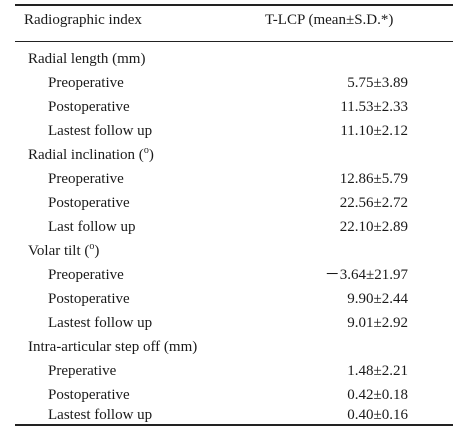 Image resolution: width=460 pixels, height=430 pixels. I want to click on table-row: Postoperative 11.53±2.33, so click(234, 107).